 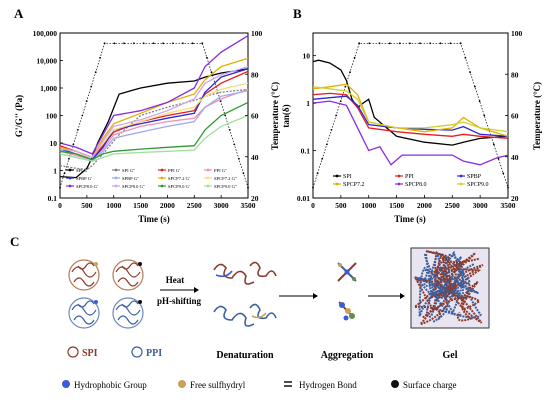 What do you see at coordinates (515, 116) in the screenshot?
I see `chartB-y2tick-label: 60` at bounding box center [515, 116].